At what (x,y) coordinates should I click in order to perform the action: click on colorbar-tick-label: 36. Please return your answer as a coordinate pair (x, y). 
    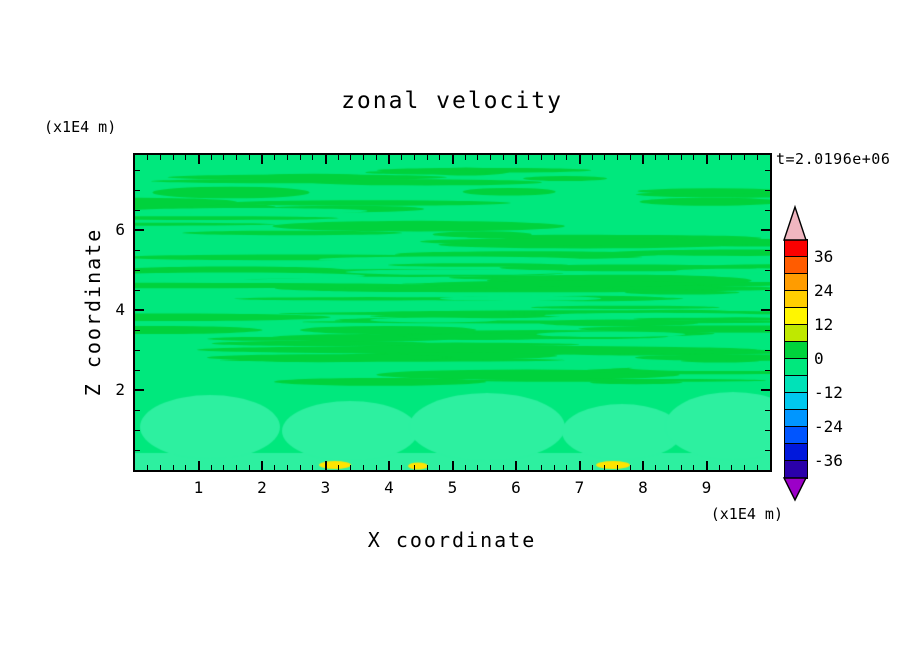
    Looking at the image, I should click on (824, 256).